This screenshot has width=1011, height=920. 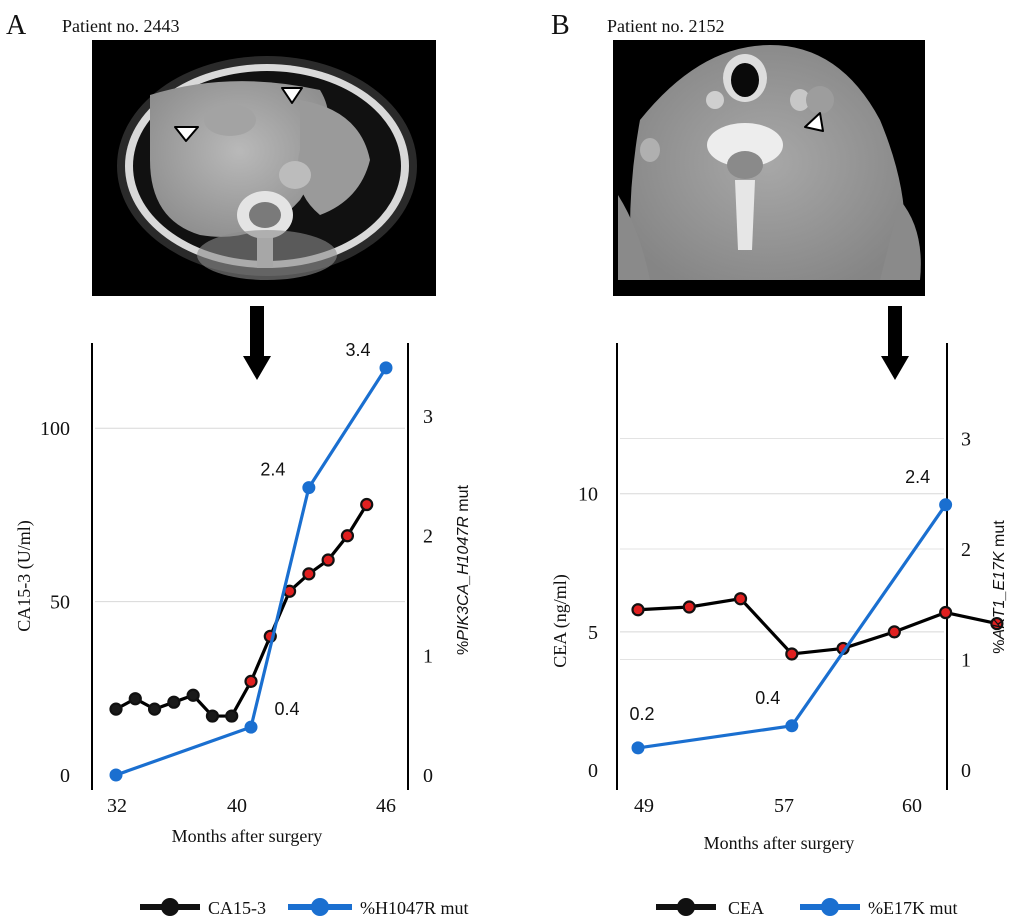 What do you see at coordinates (414, 908) in the screenshot?
I see `legend-label: %H1047R mut` at bounding box center [414, 908].